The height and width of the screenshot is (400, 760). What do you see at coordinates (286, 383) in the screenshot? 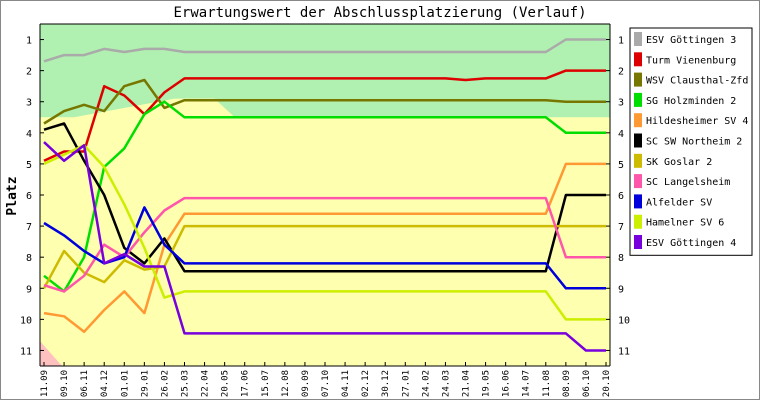
I see `x-tick-label: 12.08` at bounding box center [286, 383].